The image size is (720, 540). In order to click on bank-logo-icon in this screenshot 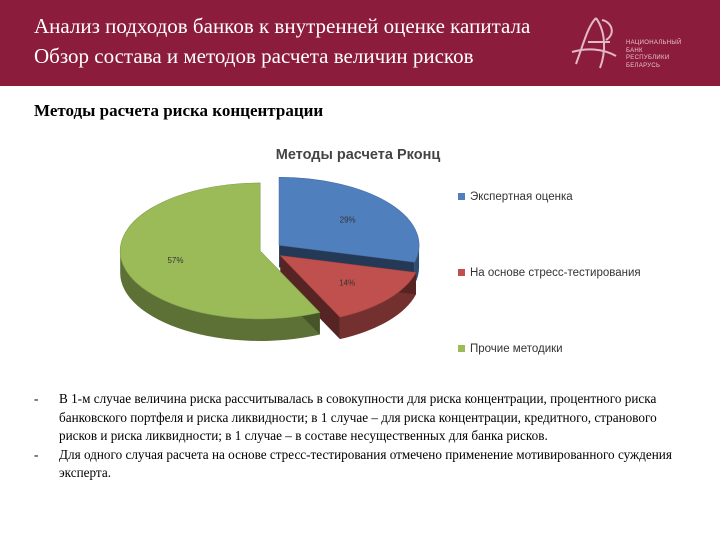, I will do `click(594, 43)`.